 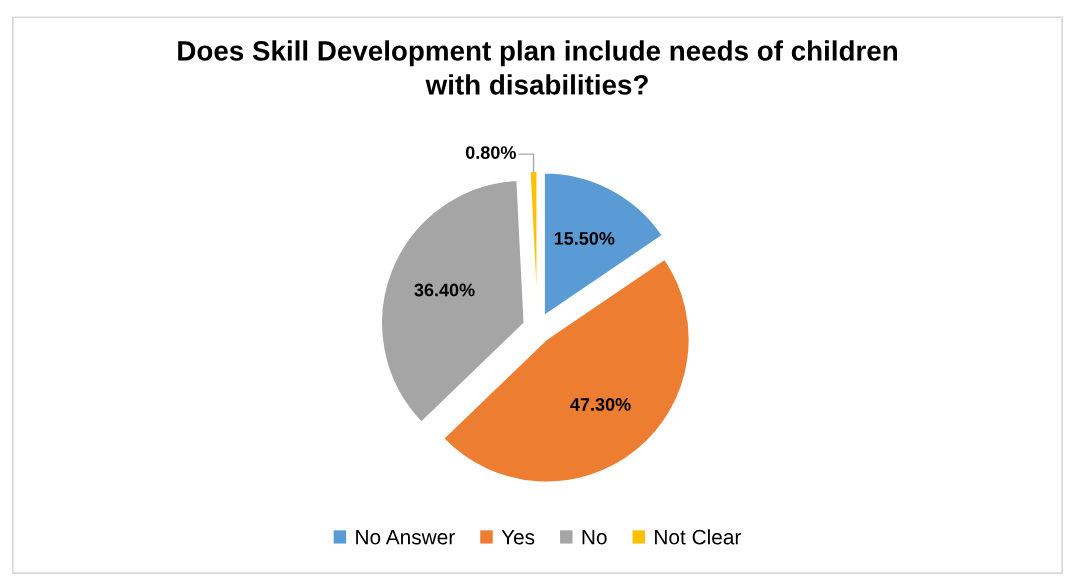 What do you see at coordinates (518, 537) in the screenshot?
I see `legend-label: Yes` at bounding box center [518, 537].